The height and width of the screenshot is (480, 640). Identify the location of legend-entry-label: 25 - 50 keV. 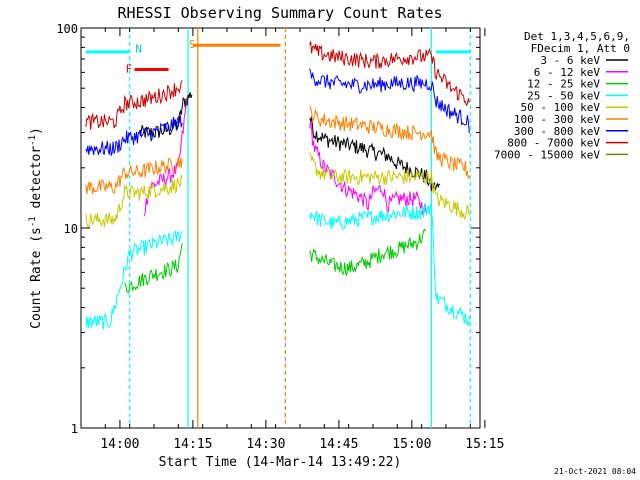
(563, 95).